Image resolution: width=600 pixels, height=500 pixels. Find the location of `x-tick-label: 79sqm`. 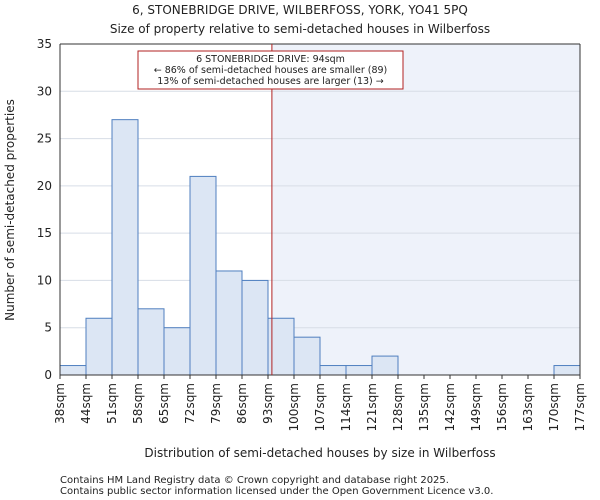

x-tick-label: 79sqm is located at coordinates (216, 403).